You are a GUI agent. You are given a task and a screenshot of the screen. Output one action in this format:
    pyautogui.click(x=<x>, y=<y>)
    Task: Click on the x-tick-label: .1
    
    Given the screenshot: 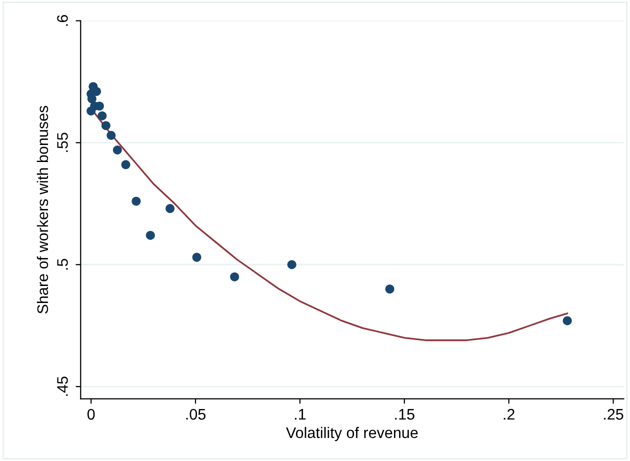 What is the action you would take?
    pyautogui.click(x=300, y=414)
    